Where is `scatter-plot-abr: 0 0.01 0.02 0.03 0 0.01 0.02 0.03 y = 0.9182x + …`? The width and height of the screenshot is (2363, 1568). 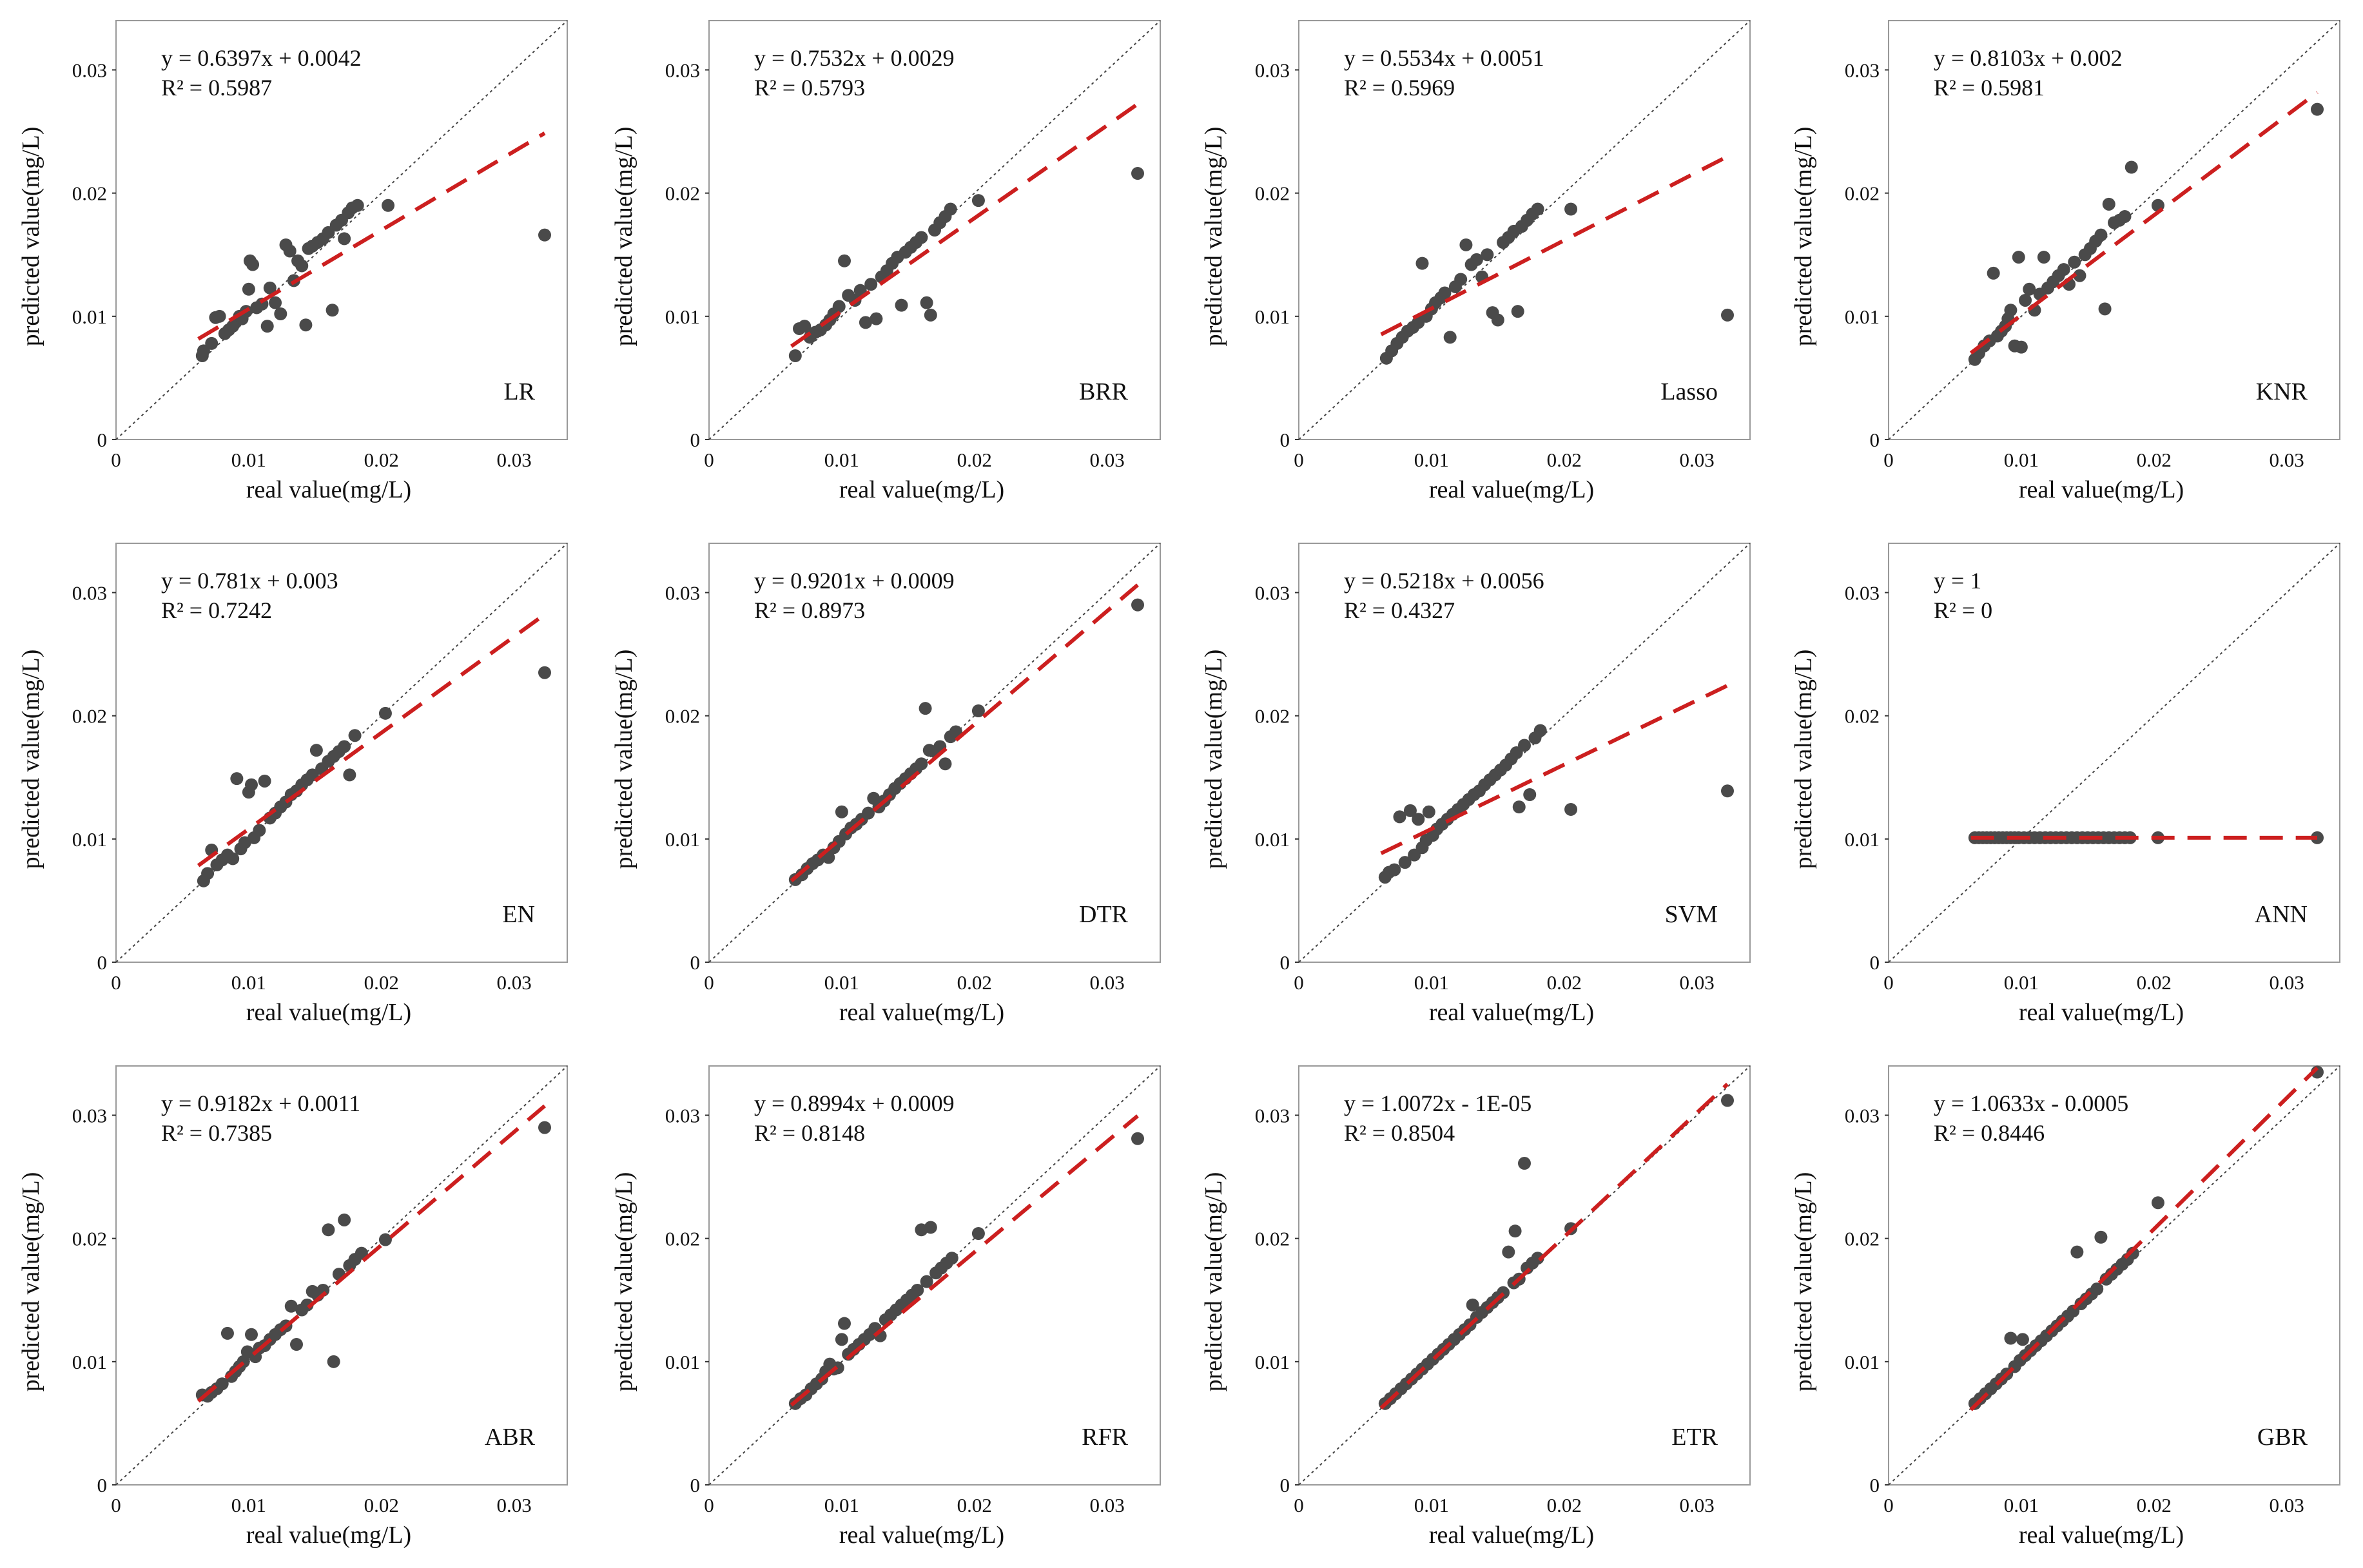
scatter-plot-abr: 0 0.01 0.02 0.03 0 0.01 0.02 0.03 y = 0.9182x + … is located at coordinates (292, 1307).